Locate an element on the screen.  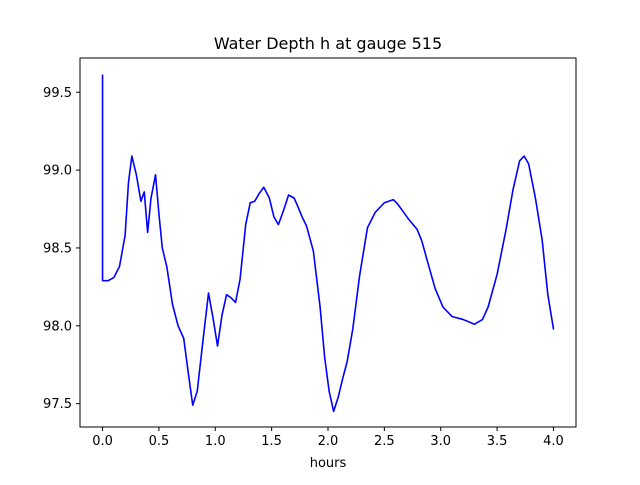
y-tick-label: 98.5 is located at coordinates (57, 248).